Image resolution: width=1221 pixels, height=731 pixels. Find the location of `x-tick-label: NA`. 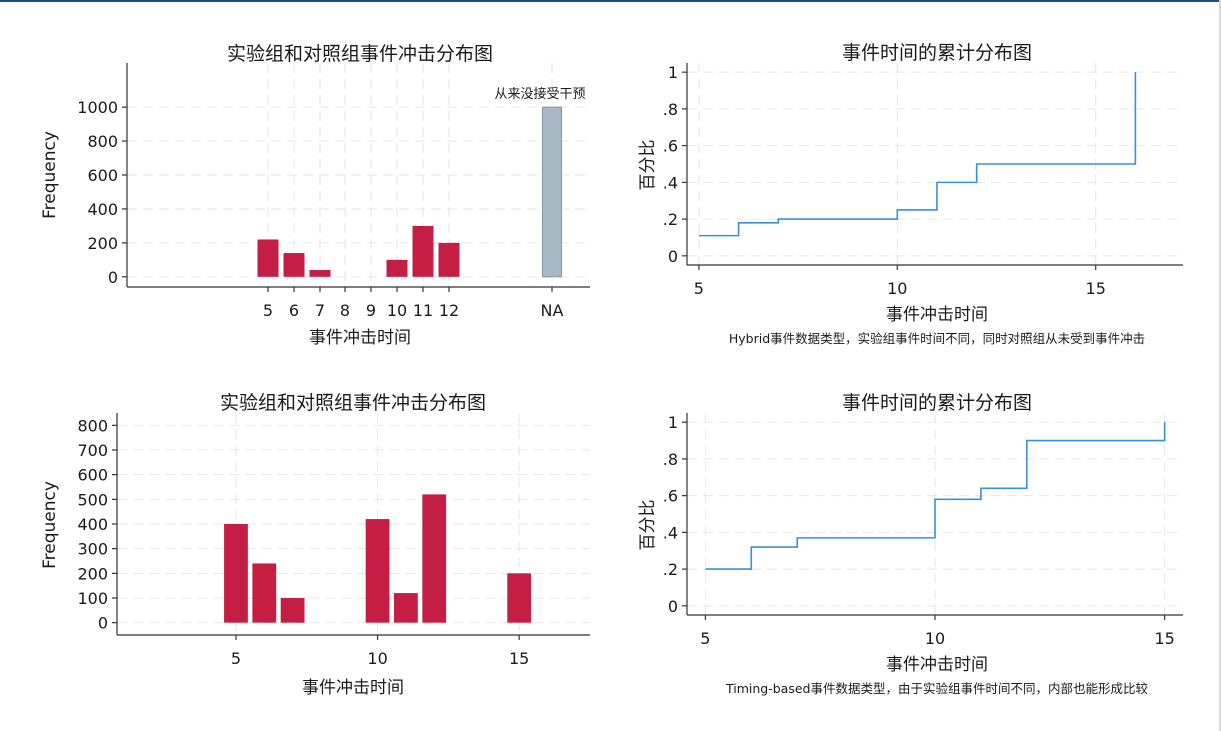

x-tick-label: NA is located at coordinates (552, 310).